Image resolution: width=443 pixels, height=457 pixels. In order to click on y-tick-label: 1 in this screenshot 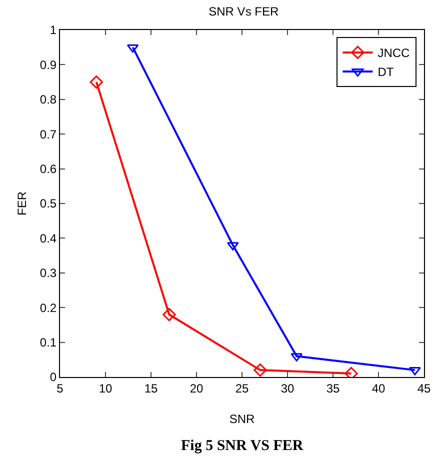, I will do `click(53, 30)`.